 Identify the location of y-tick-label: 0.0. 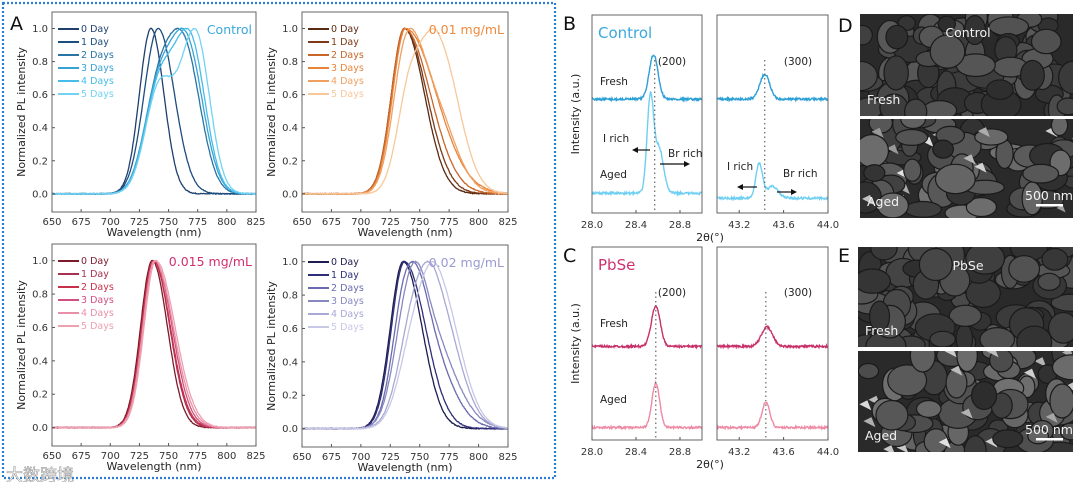
(40, 428).